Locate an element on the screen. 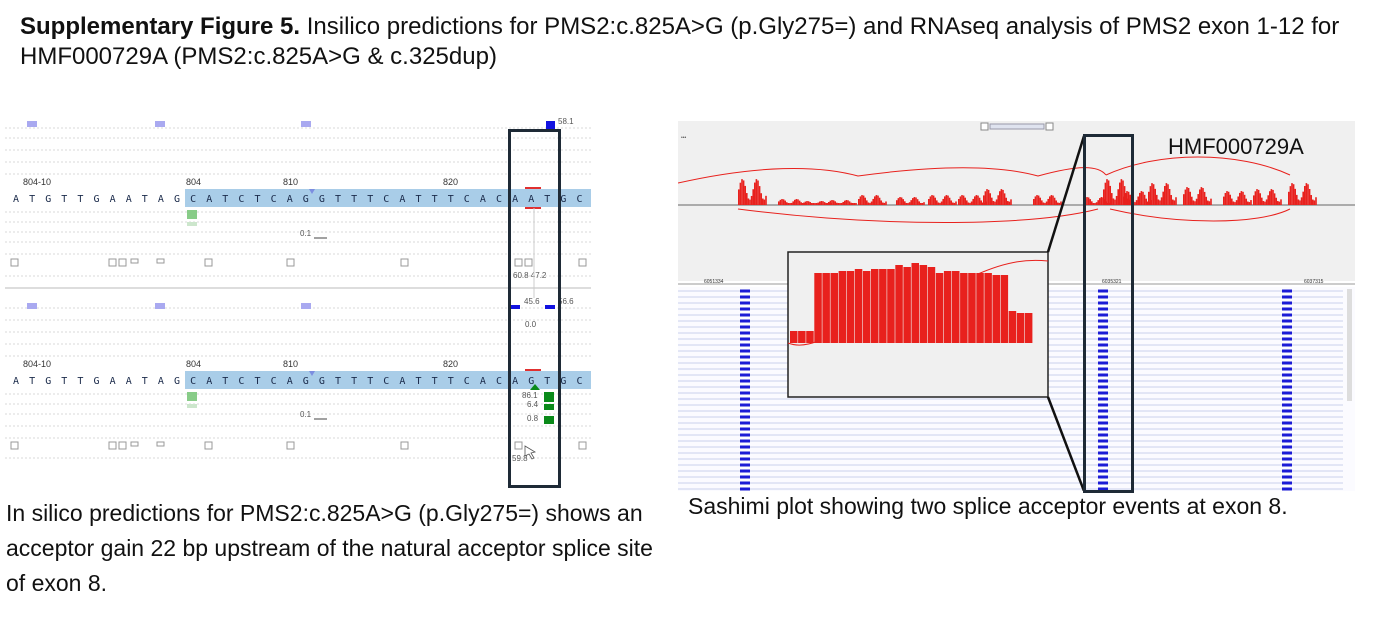 This screenshot has height=618, width=1379. inset-coverage is located at coordinates (911, 303).